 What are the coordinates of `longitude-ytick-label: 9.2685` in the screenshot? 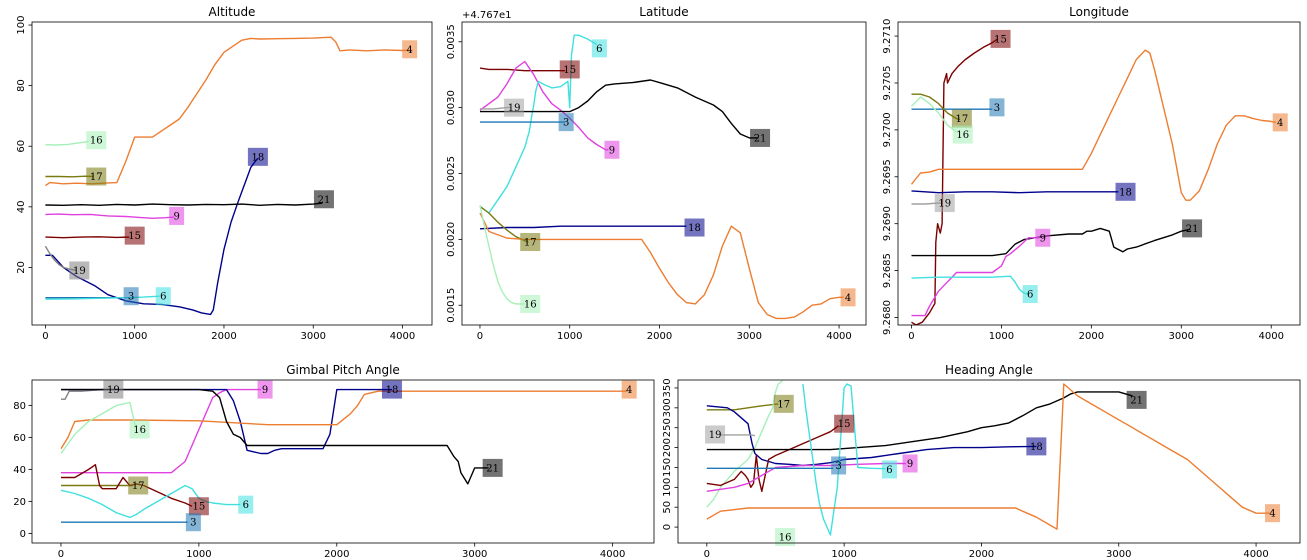 It's located at (887, 270).